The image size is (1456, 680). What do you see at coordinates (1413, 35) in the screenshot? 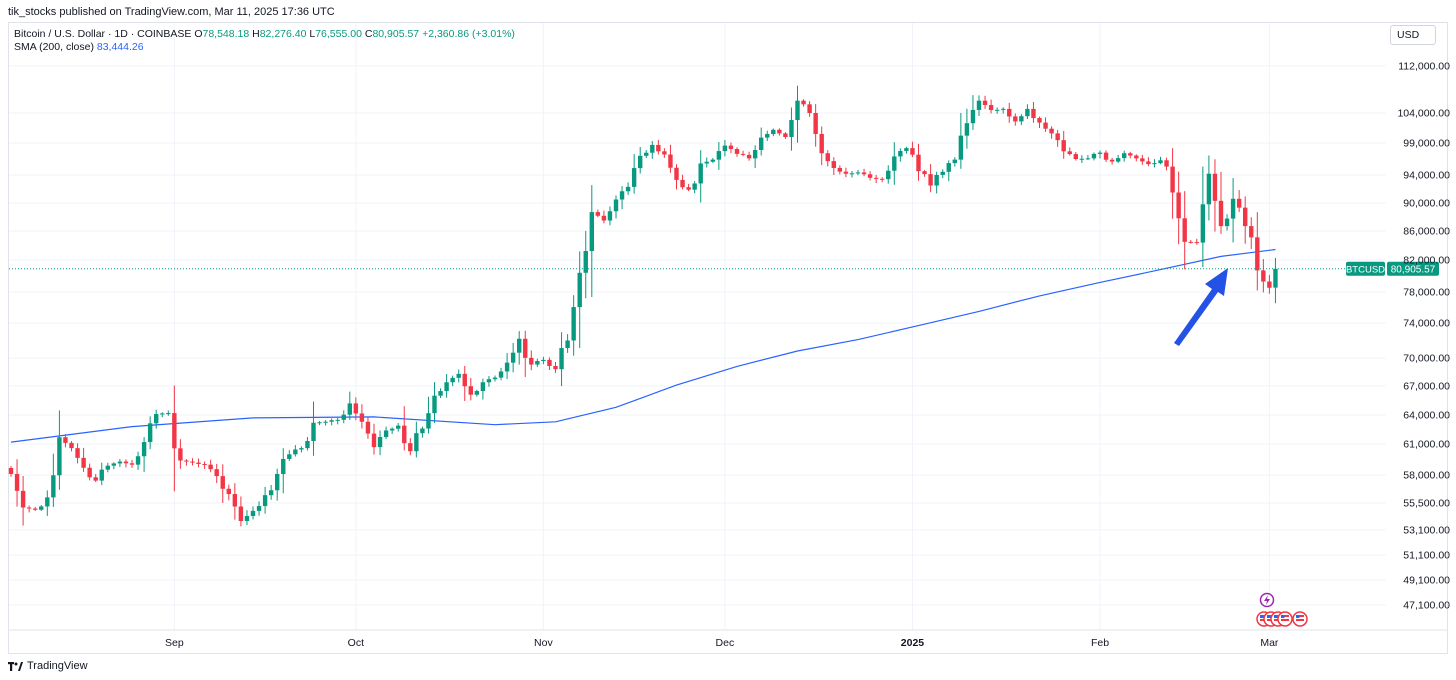
I see `currency-button: USD` at bounding box center [1413, 35].